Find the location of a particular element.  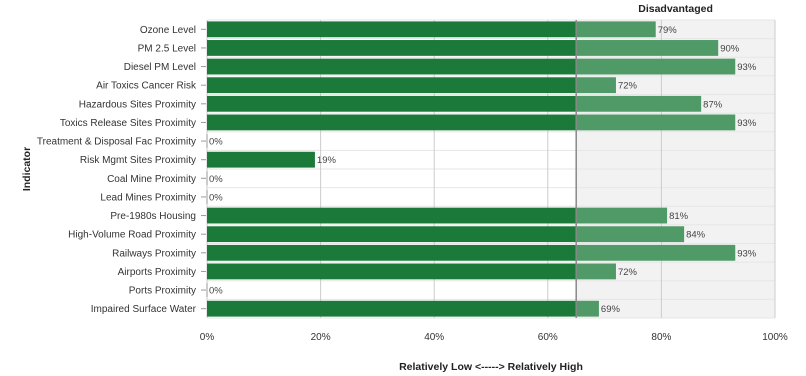

category-label: Impaired Surface Water is located at coordinates (144, 309).